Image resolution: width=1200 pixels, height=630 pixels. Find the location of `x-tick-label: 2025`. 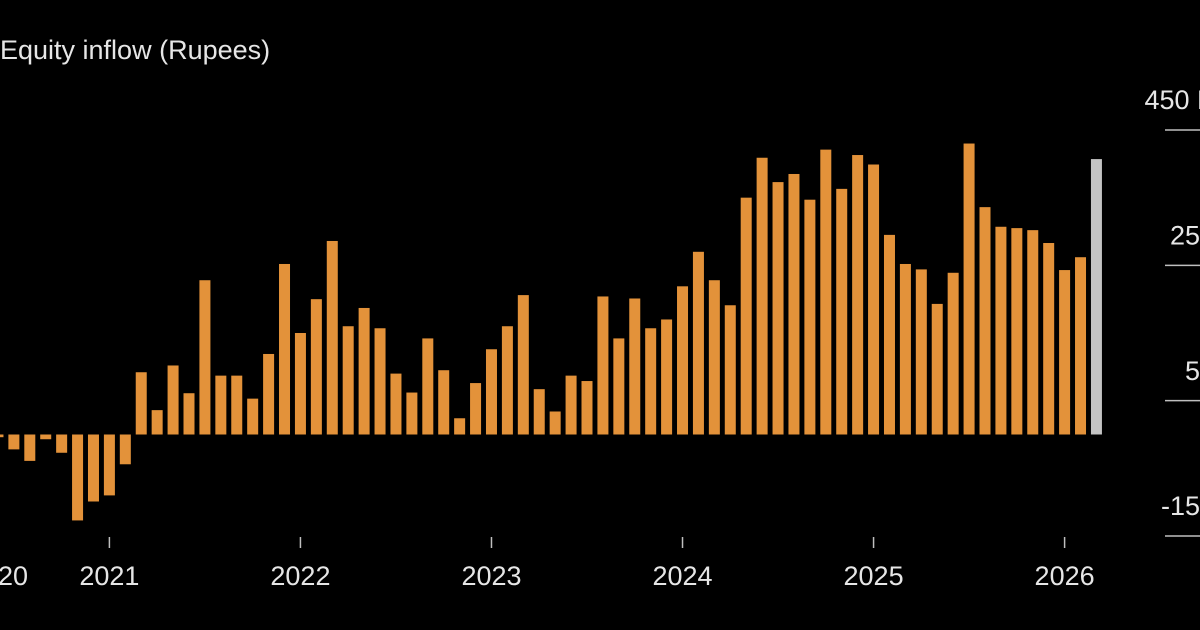

x-tick-label: 2025 is located at coordinates (874, 576).